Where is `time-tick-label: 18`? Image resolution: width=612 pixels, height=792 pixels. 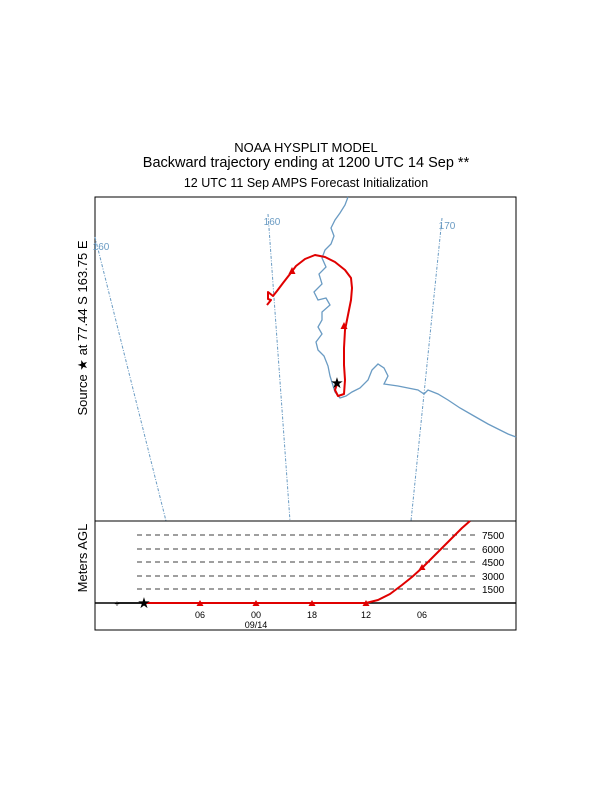
time-tick-label: 18 is located at coordinates (312, 615).